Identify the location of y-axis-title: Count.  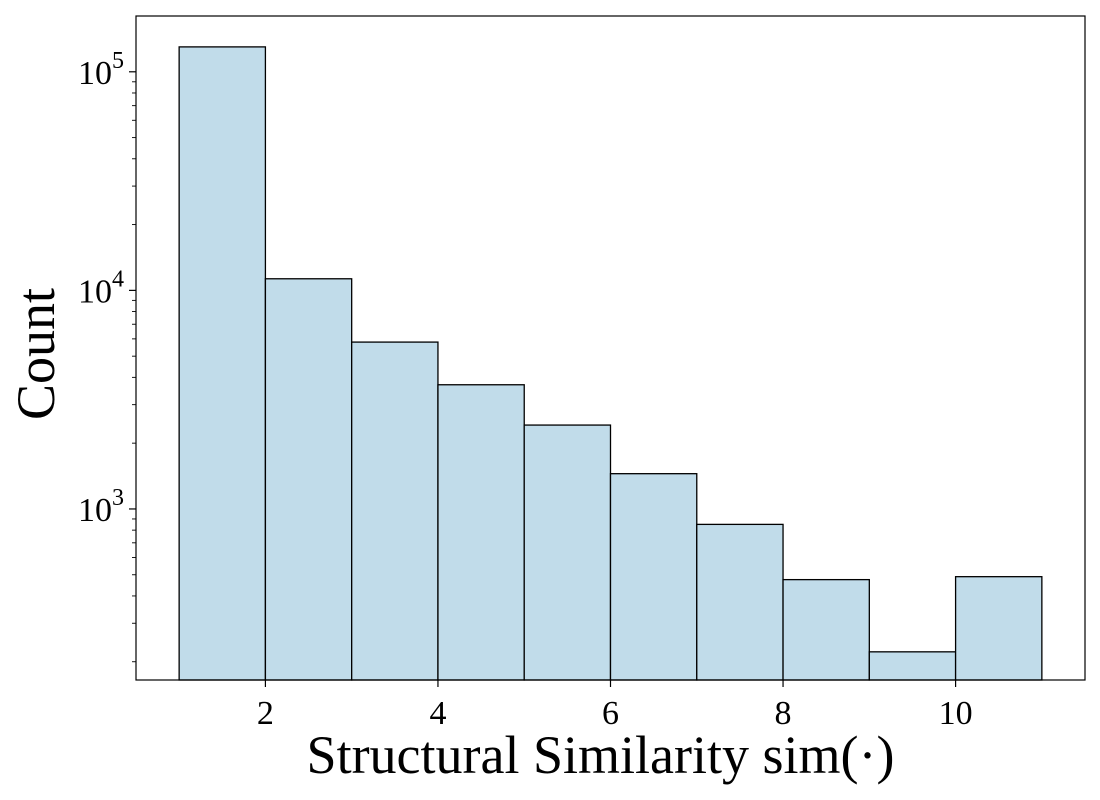
(36, 354).